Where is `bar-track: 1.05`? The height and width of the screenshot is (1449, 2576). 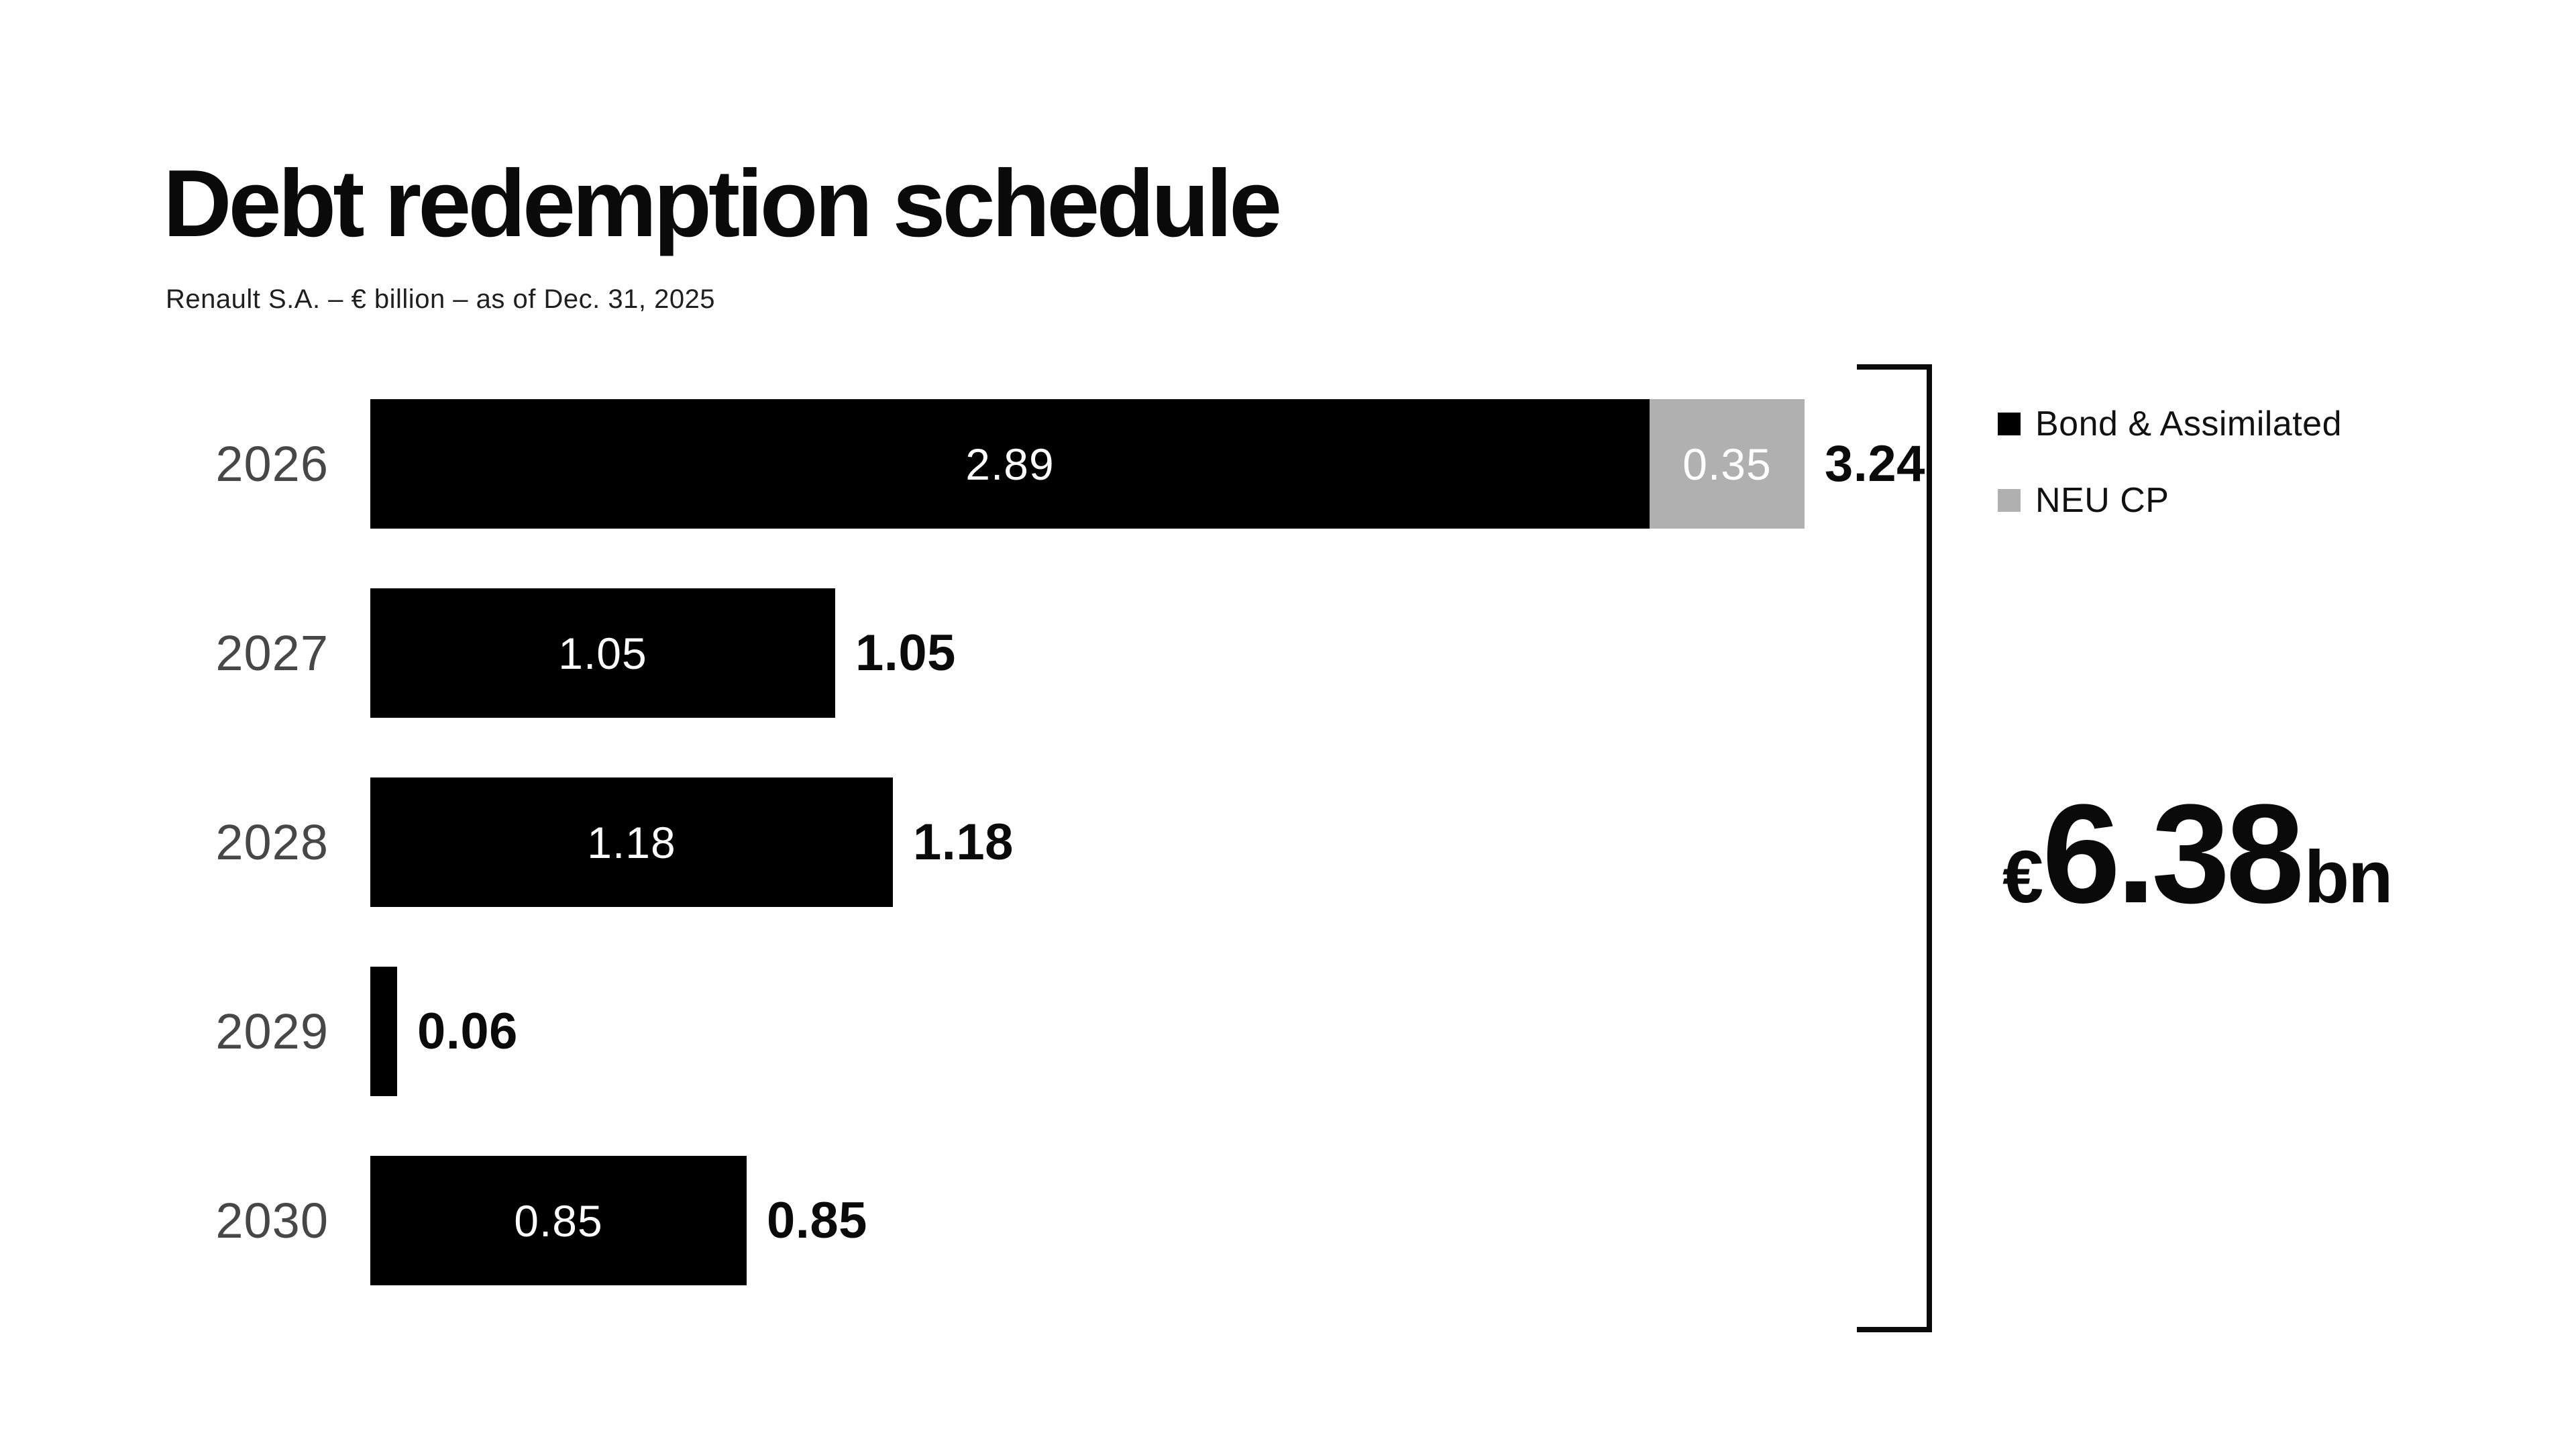 bar-track: 1.05 is located at coordinates (602, 653).